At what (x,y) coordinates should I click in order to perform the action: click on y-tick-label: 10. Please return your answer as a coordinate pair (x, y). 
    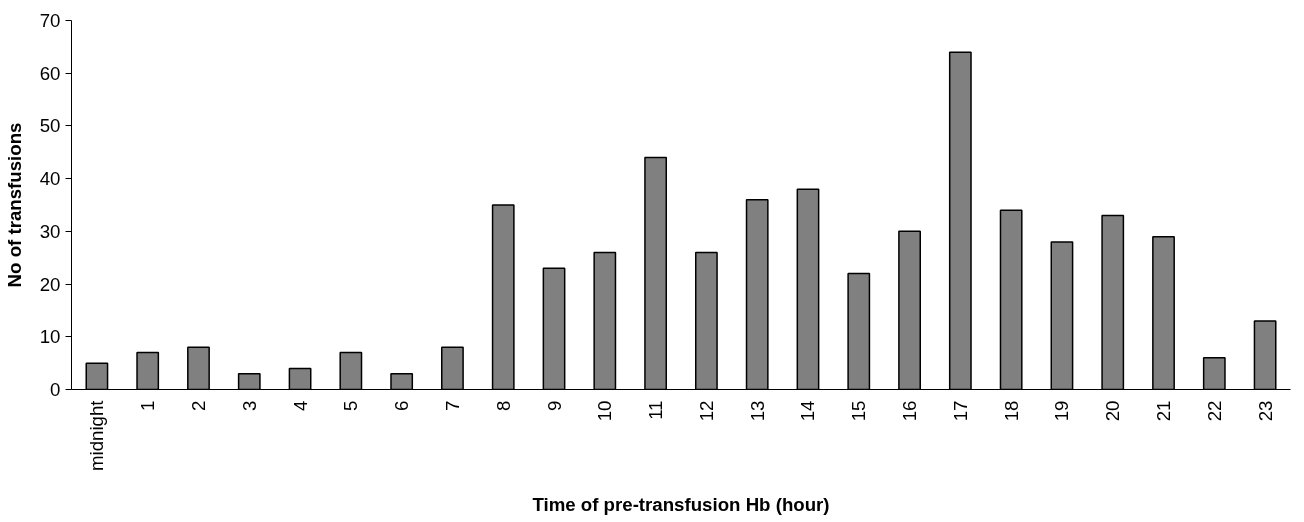
    Looking at the image, I should click on (50, 337).